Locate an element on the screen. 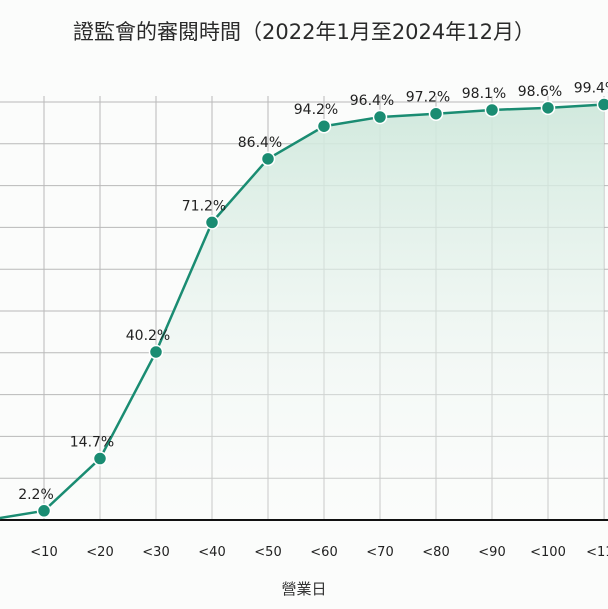  data-label: 40.2% is located at coordinates (148, 336).